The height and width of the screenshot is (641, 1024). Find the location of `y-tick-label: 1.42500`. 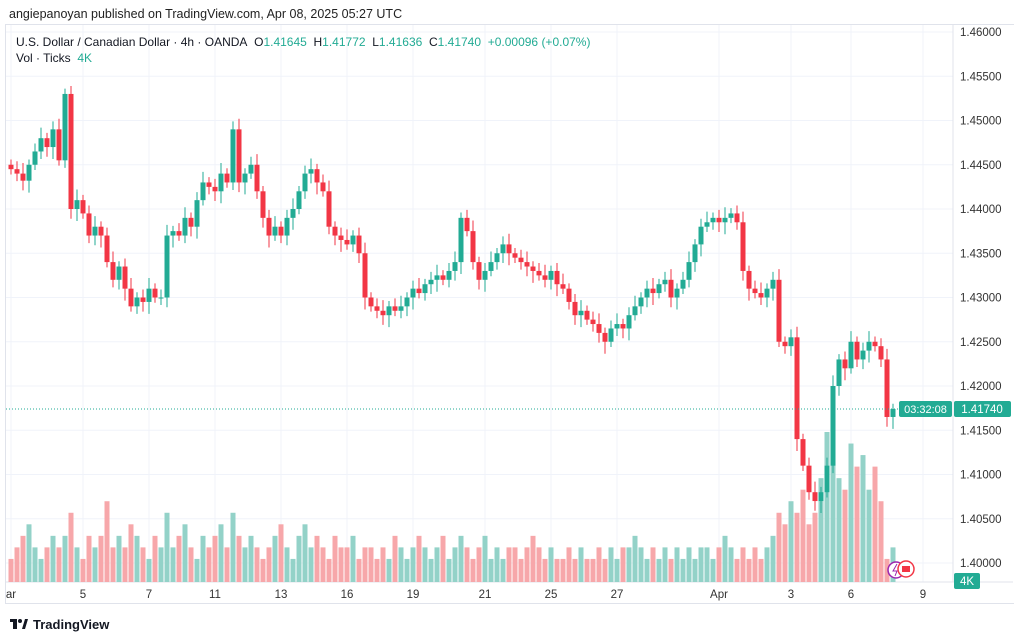

y-tick-label: 1.42500 is located at coordinates (981, 343).